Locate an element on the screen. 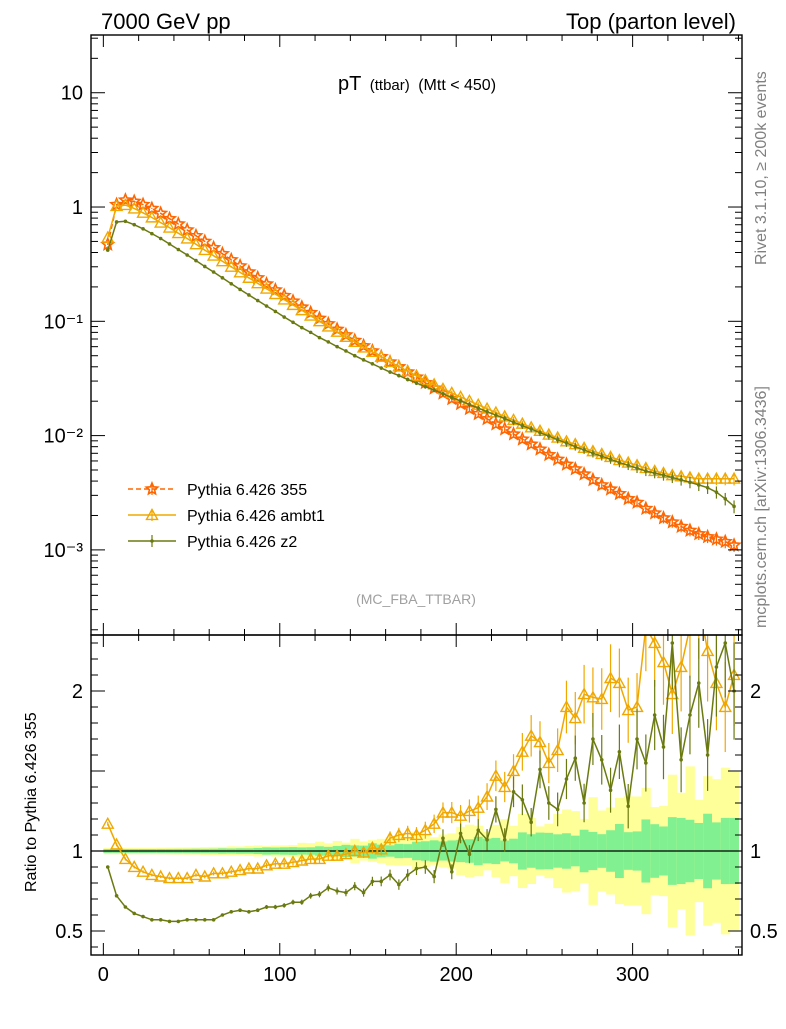  y-tick-label: 10⁻³ is located at coordinates (64, 551).